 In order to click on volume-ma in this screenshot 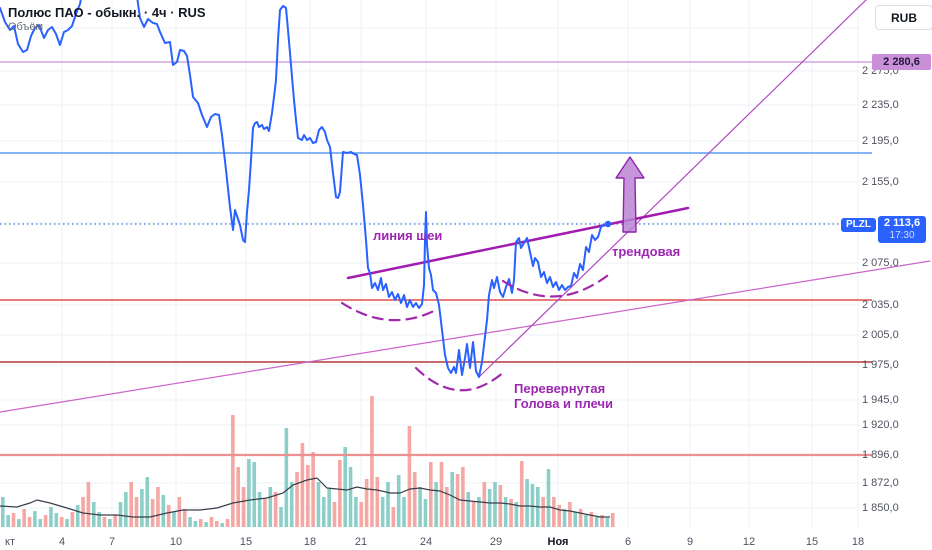, I will do `click(305, 497)`.